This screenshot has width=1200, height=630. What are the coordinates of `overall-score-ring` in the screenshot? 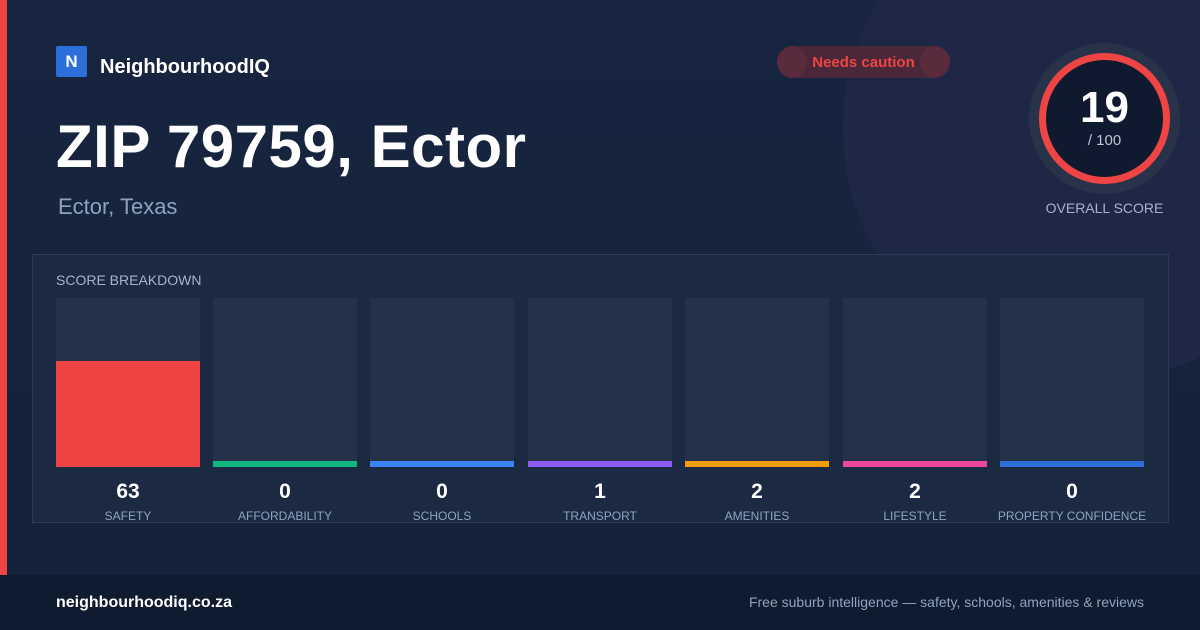 It's located at (1104, 118).